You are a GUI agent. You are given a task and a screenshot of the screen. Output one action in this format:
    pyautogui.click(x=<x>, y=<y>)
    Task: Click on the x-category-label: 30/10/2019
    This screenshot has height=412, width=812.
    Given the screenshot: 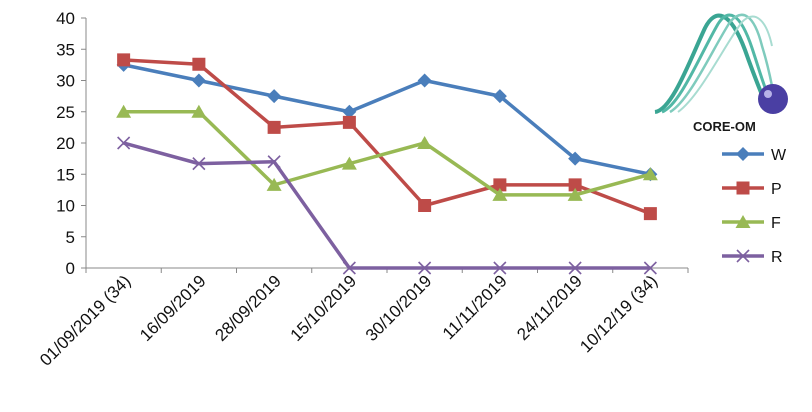 What is the action you would take?
    pyautogui.click(x=399, y=308)
    